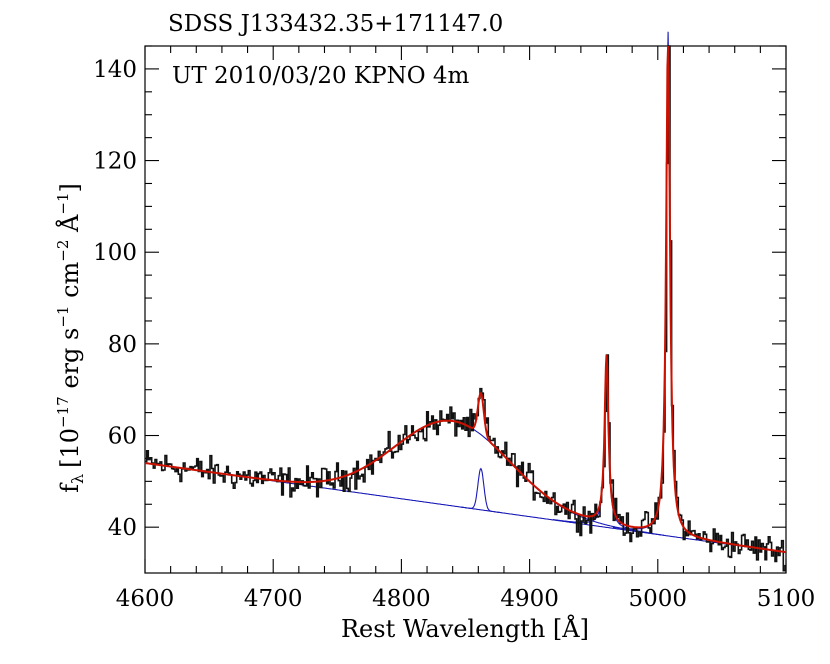  I want to click on x-axis-label: Rest Wavelength [Å], so click(465, 628).